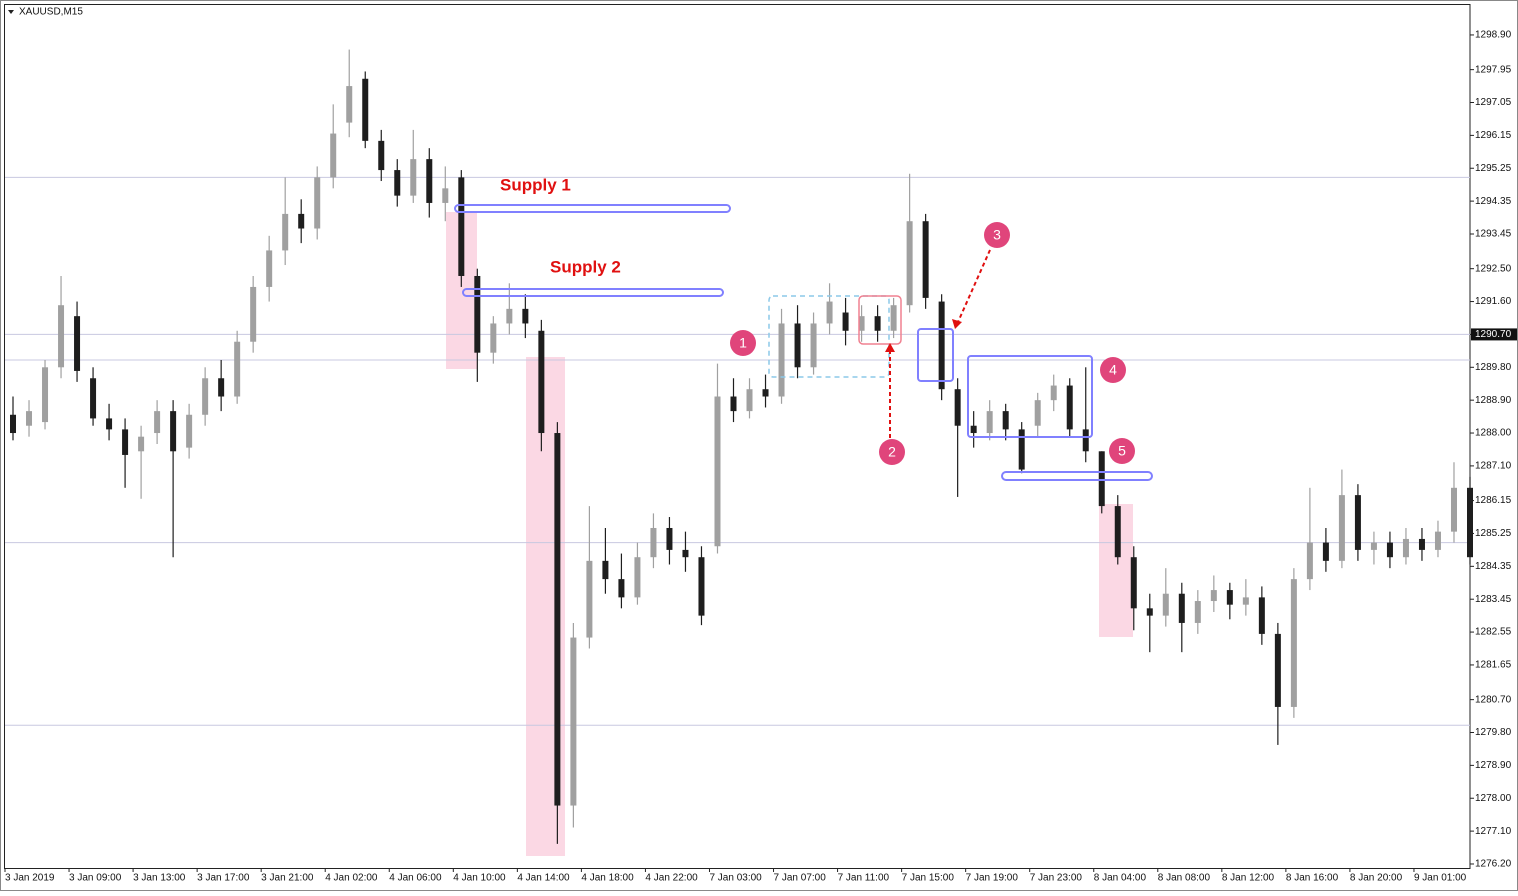  I want to click on y-tick-label: 1282.55, so click(1493, 632).